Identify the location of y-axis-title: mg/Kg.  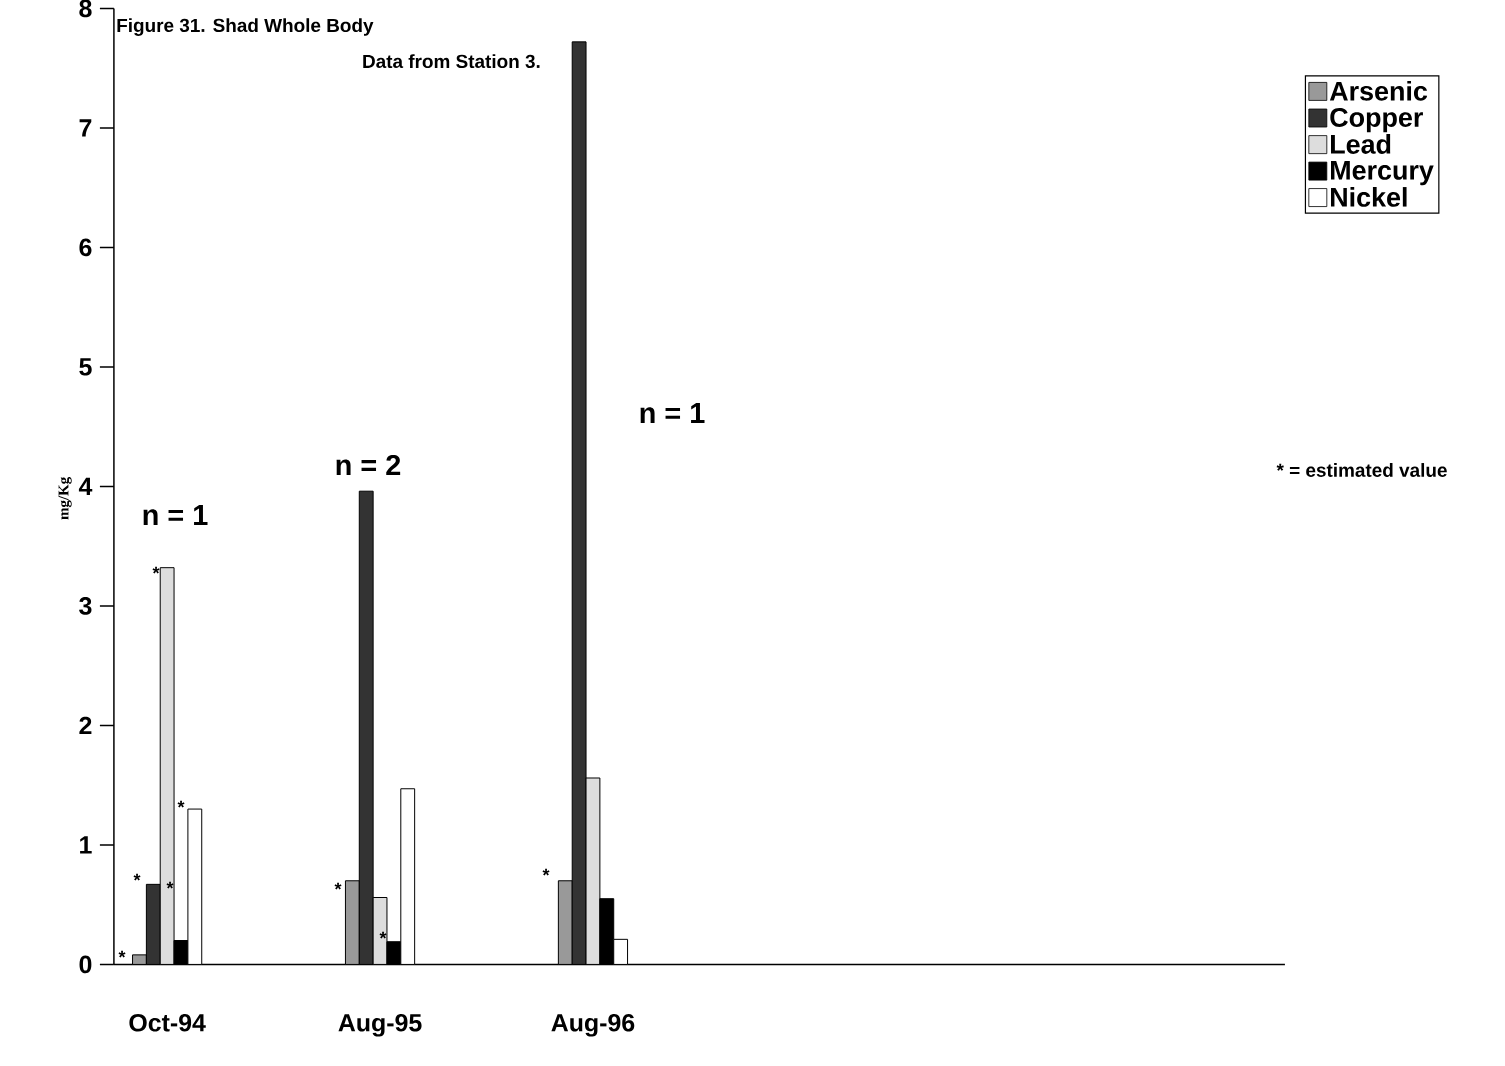
(65, 498).